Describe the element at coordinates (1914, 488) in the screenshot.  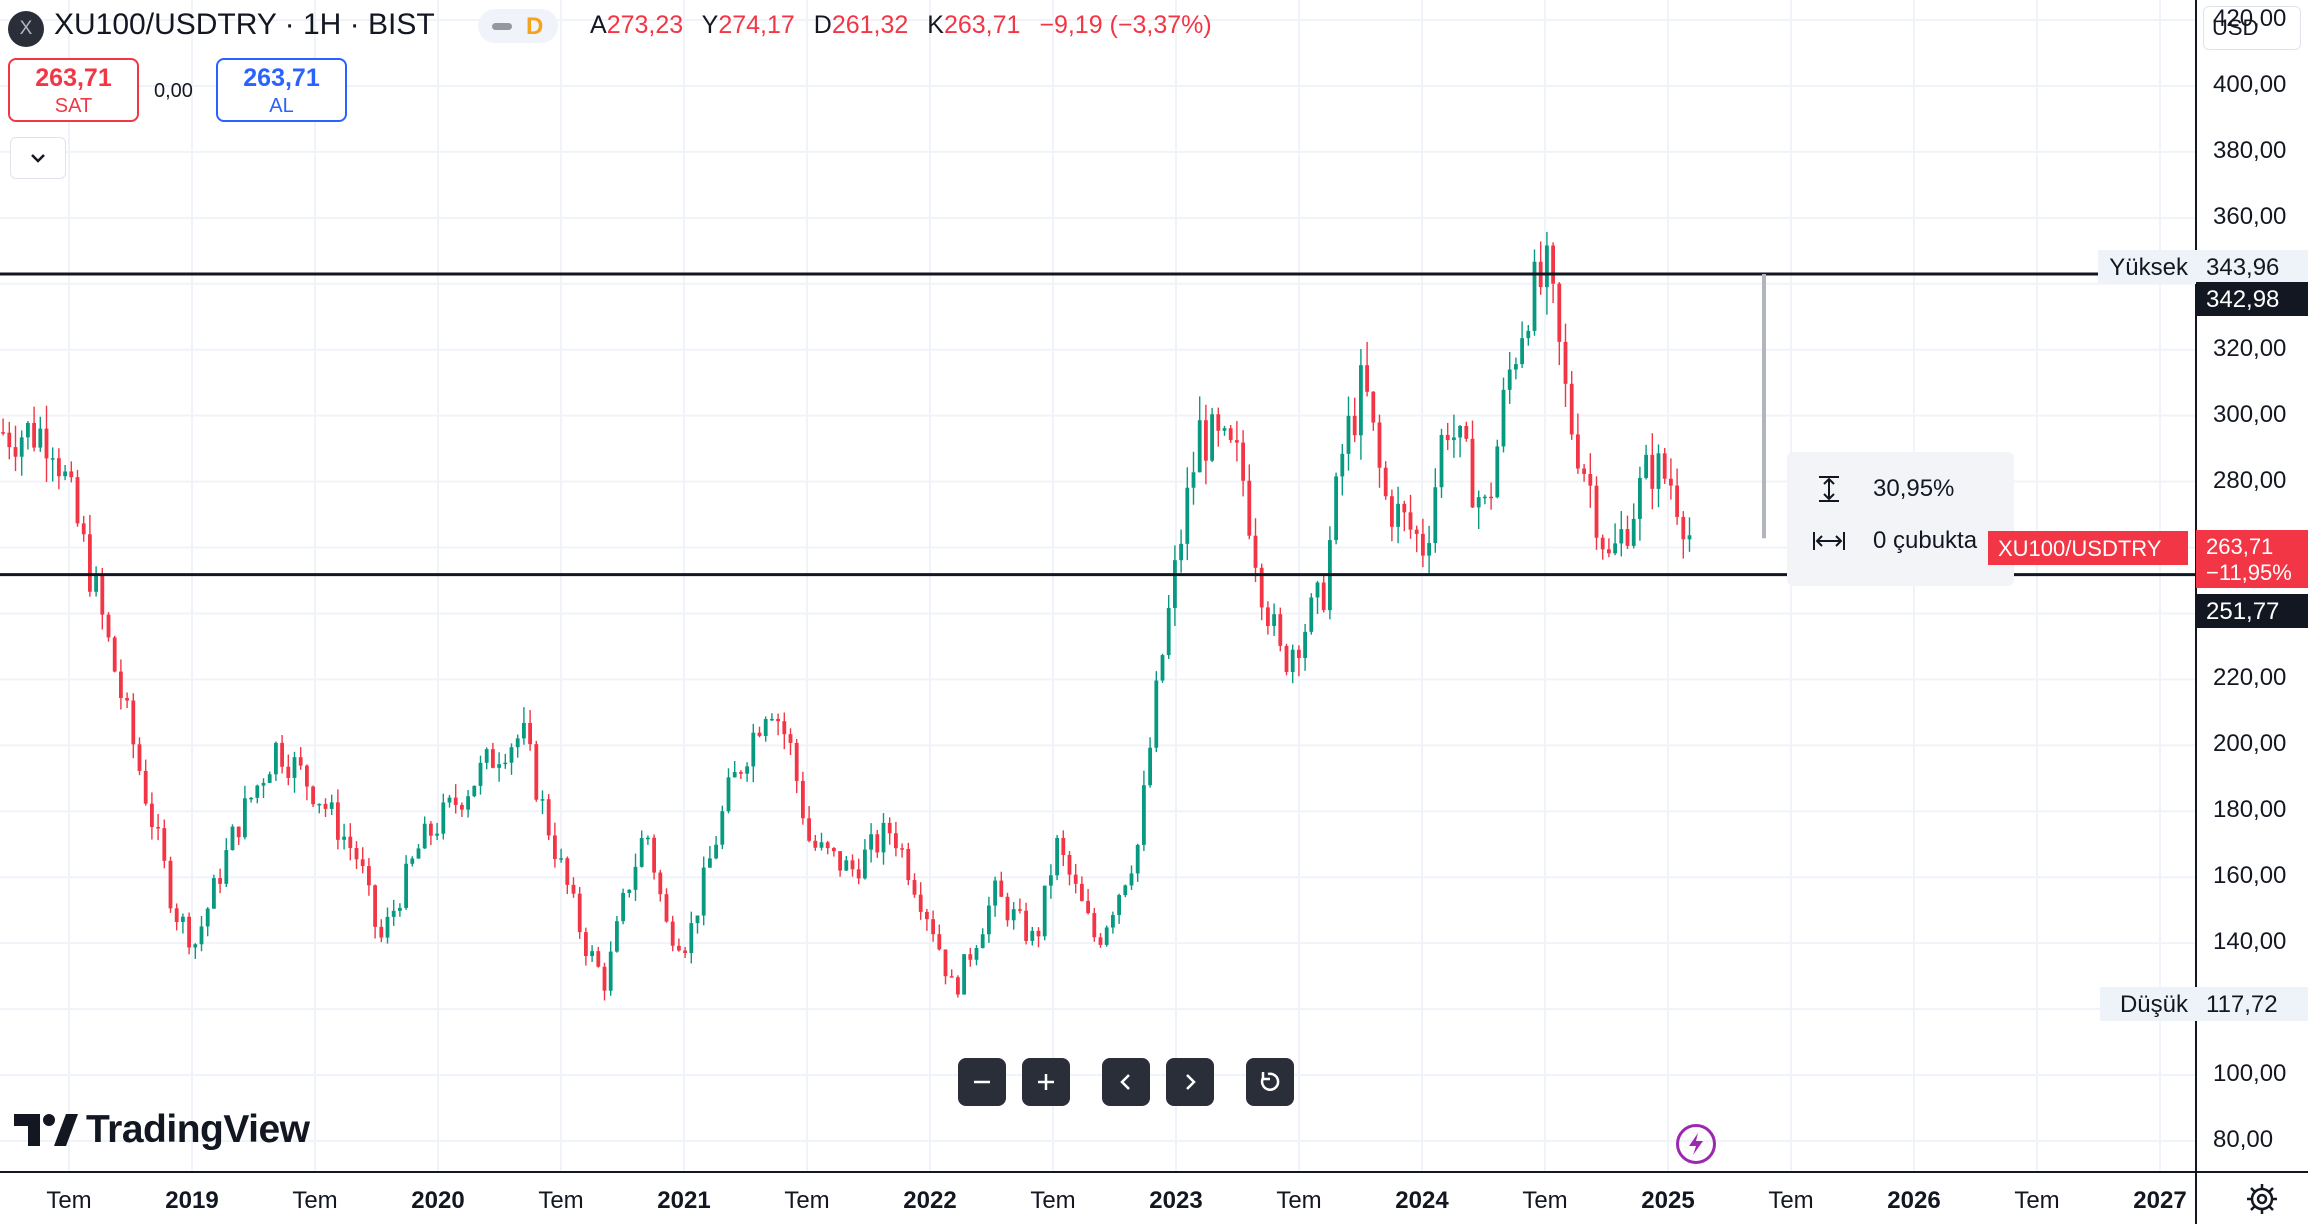
I see `measure-percent: 30,95%` at that location.